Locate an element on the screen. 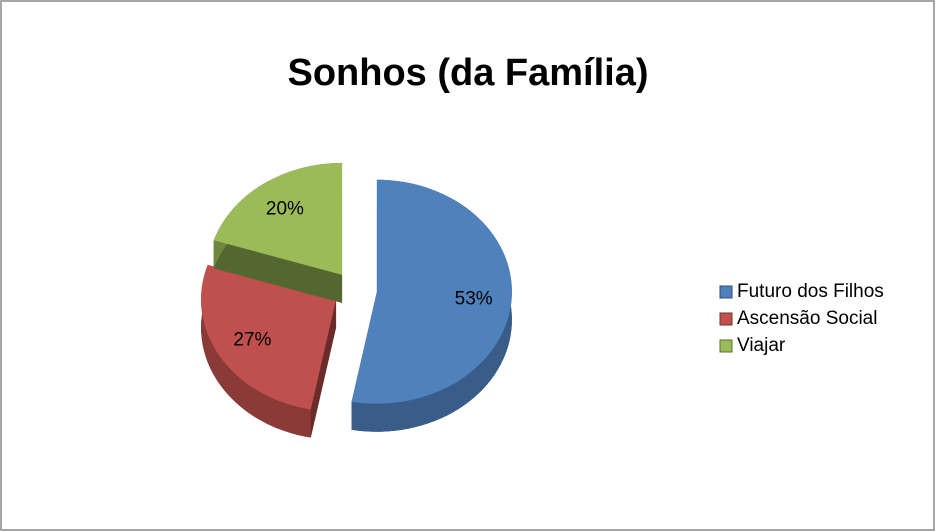 This screenshot has height=532, width=936. chart-title: Sonhos (da Família) is located at coordinates (467, 73).